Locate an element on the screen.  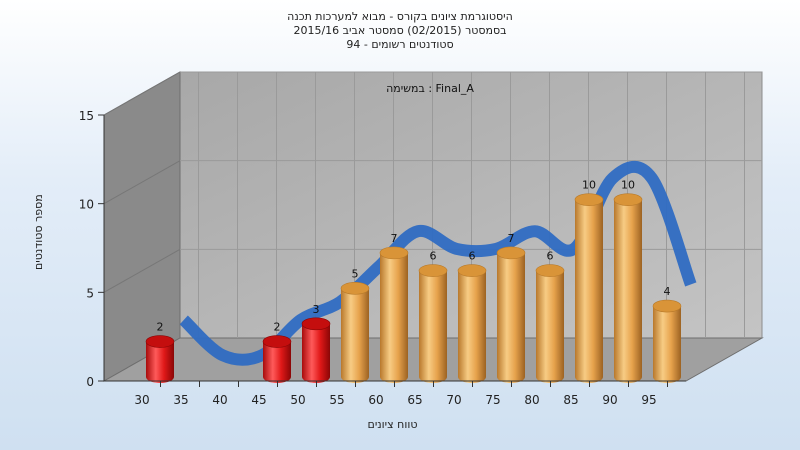
x-tick-label-55: 55 is located at coordinates (336, 400).